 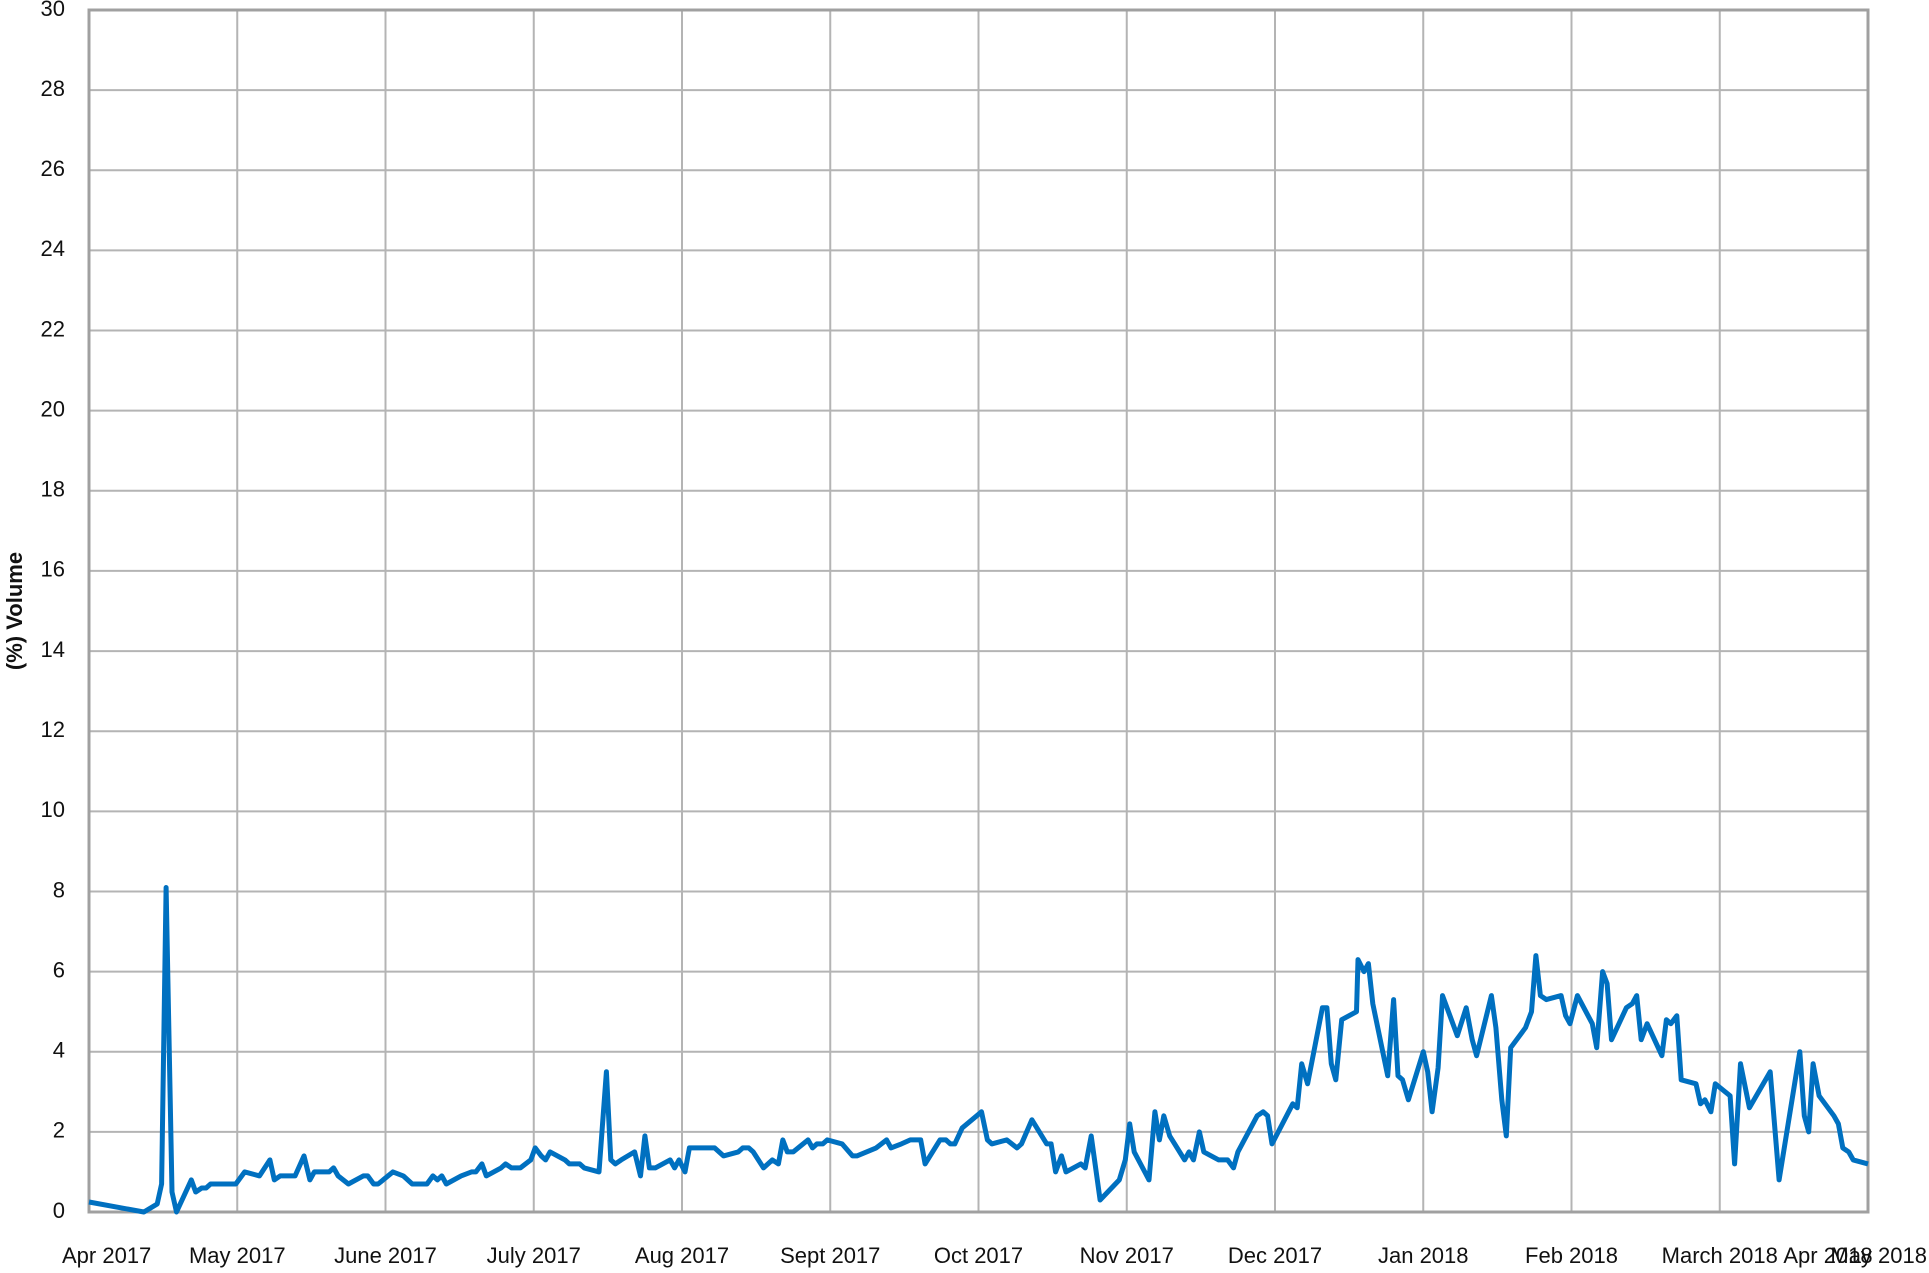 What do you see at coordinates (59, 1050) in the screenshot?
I see `y-tick-label: 4` at bounding box center [59, 1050].